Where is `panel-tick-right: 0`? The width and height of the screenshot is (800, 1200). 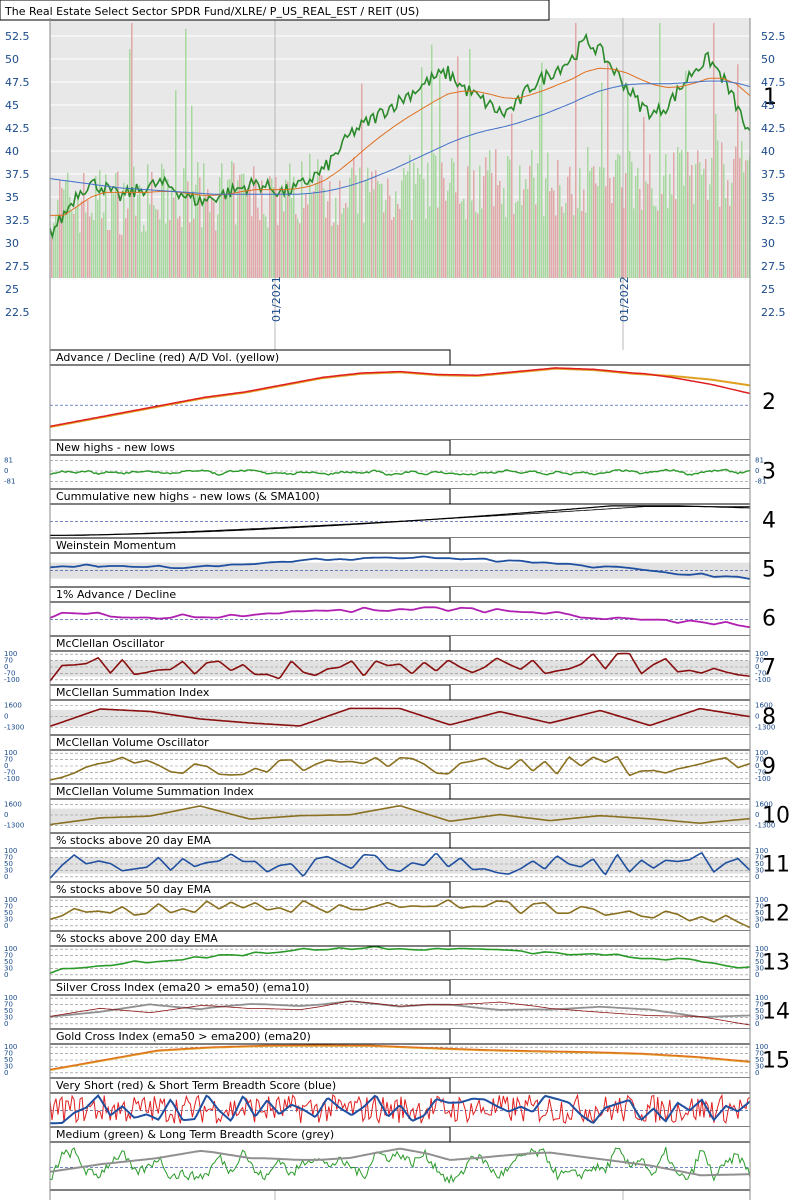 panel-tick-right: 0 is located at coordinates (757, 877).